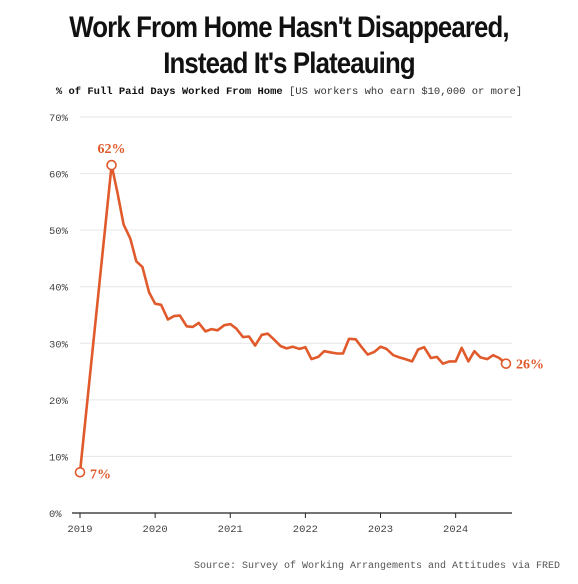 This screenshot has height=584, width=578. What do you see at coordinates (169, 92) in the screenshot?
I see `subtitle-main: % of Full Paid Days Worked From Home` at bounding box center [169, 92].